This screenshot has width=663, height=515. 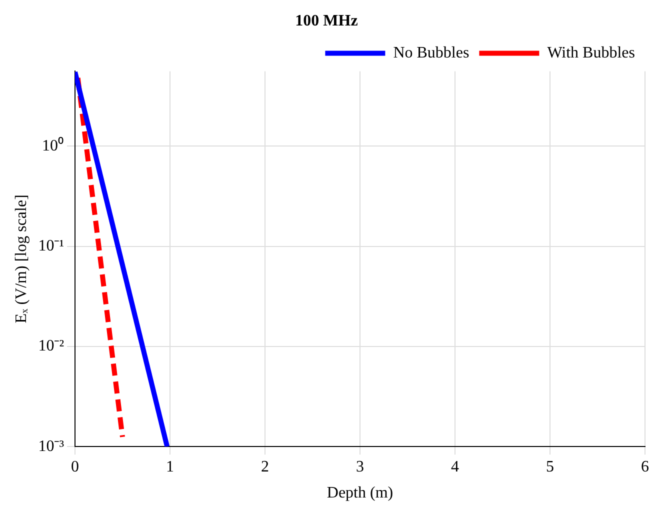 What do you see at coordinates (53, 145) in the screenshot?
I see `y-tick-label: 10⁰` at bounding box center [53, 145].